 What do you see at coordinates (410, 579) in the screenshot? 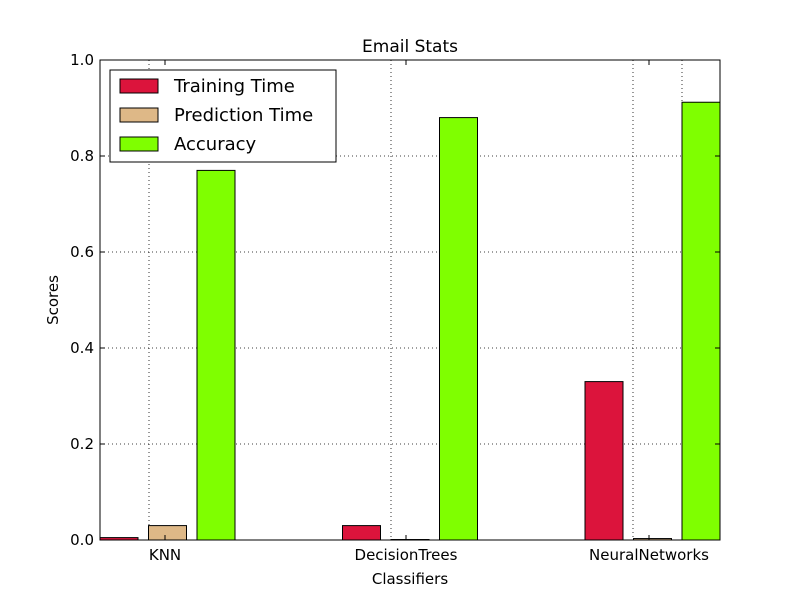
I see `x-axis-label: Classifiers` at bounding box center [410, 579].